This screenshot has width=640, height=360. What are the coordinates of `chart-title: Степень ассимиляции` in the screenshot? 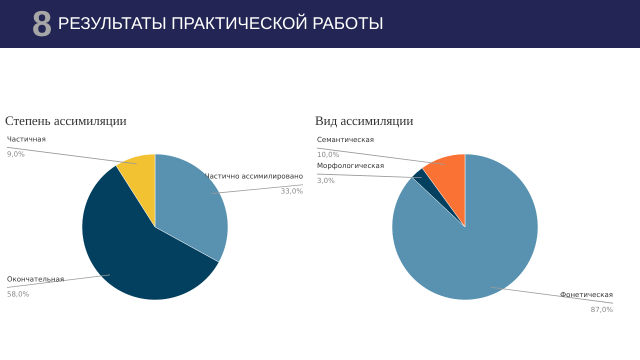 It's located at (66, 120).